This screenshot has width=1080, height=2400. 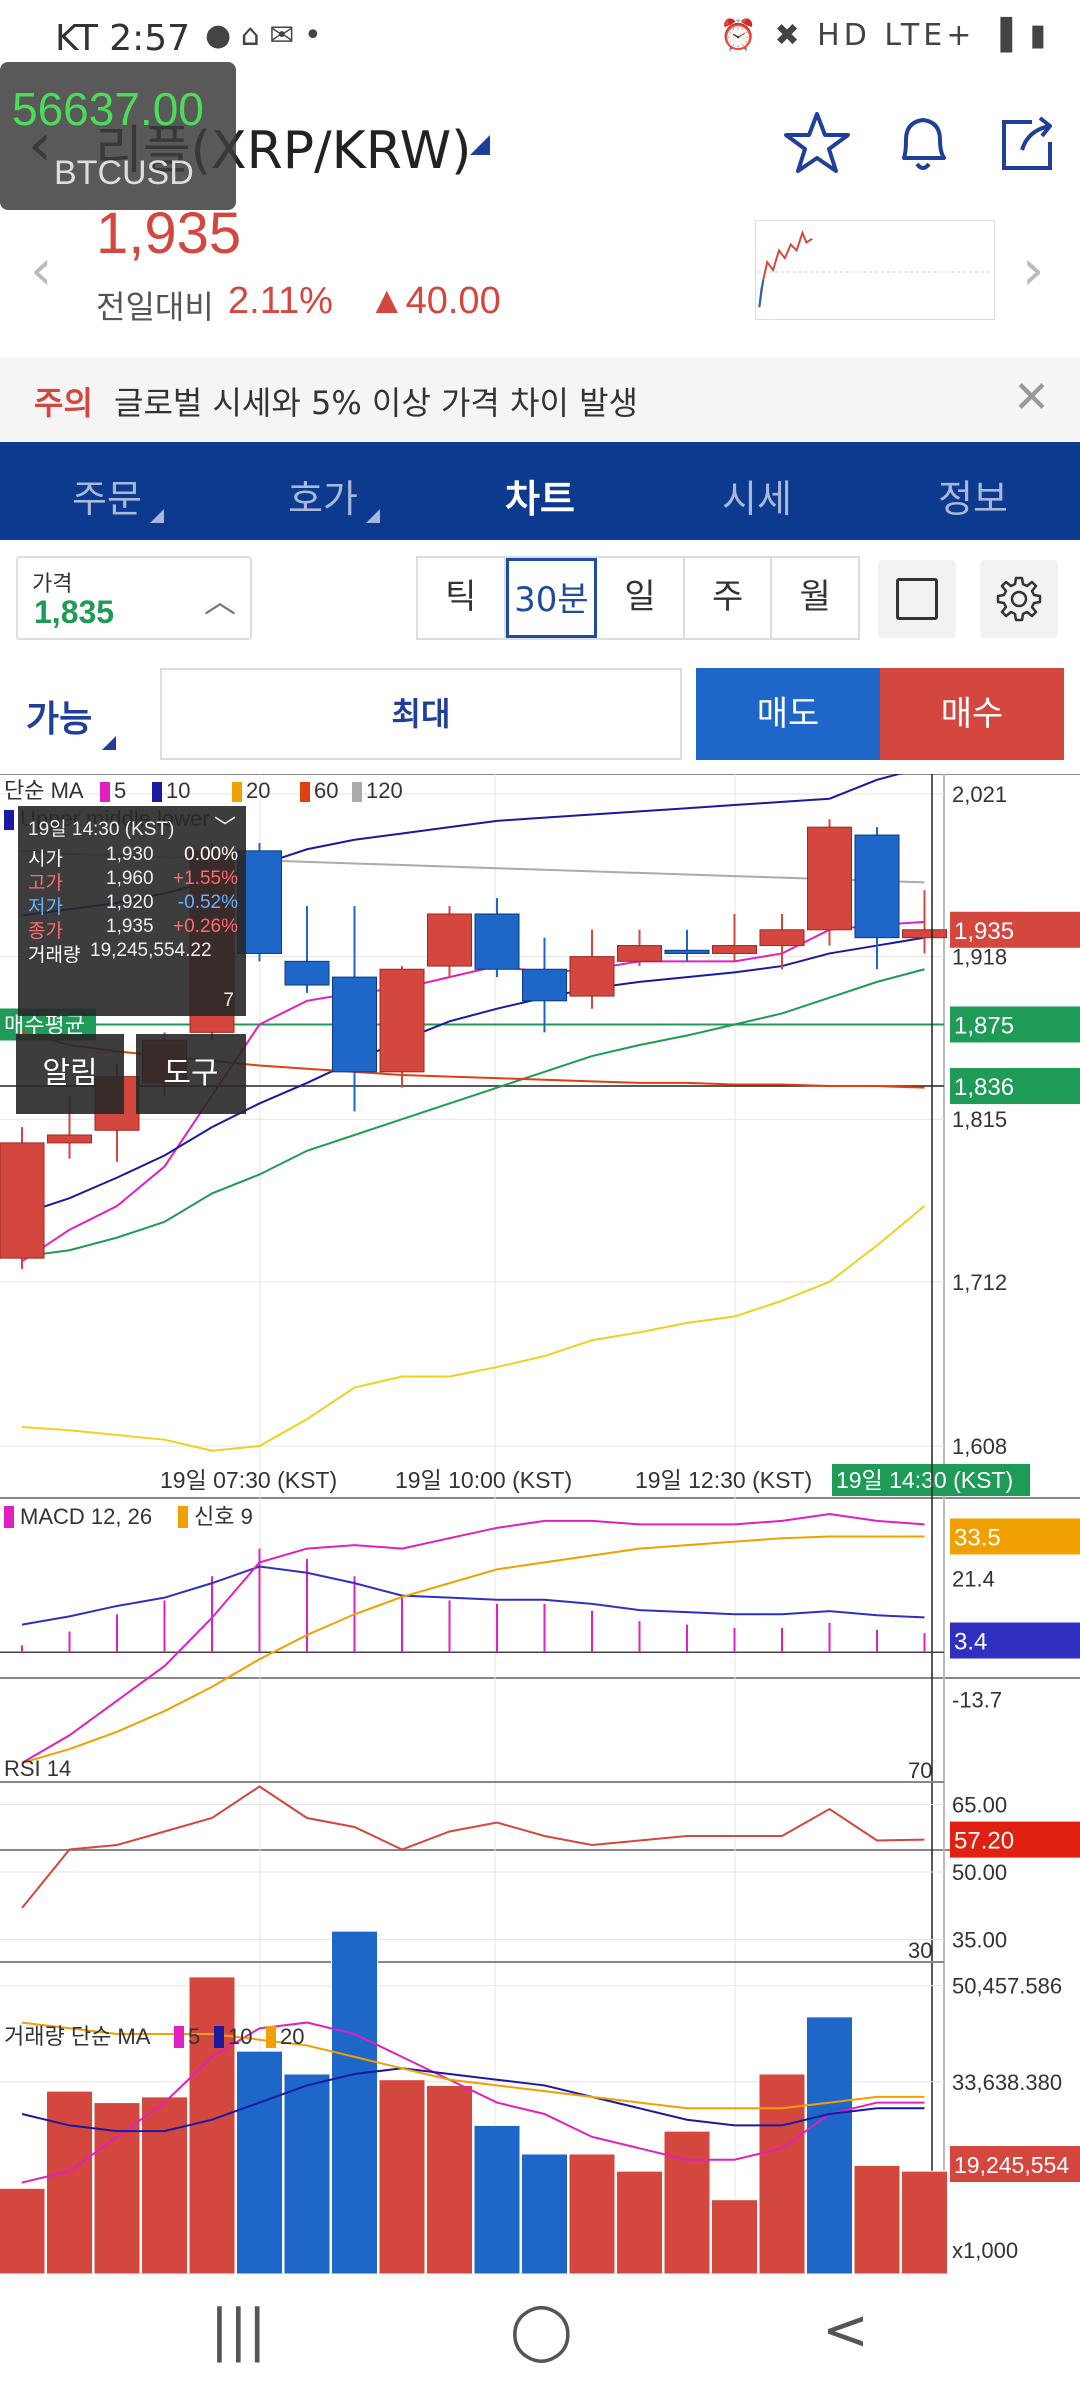 I want to click on rsi-legend-name: RSI 14, so click(x=37, y=1768).